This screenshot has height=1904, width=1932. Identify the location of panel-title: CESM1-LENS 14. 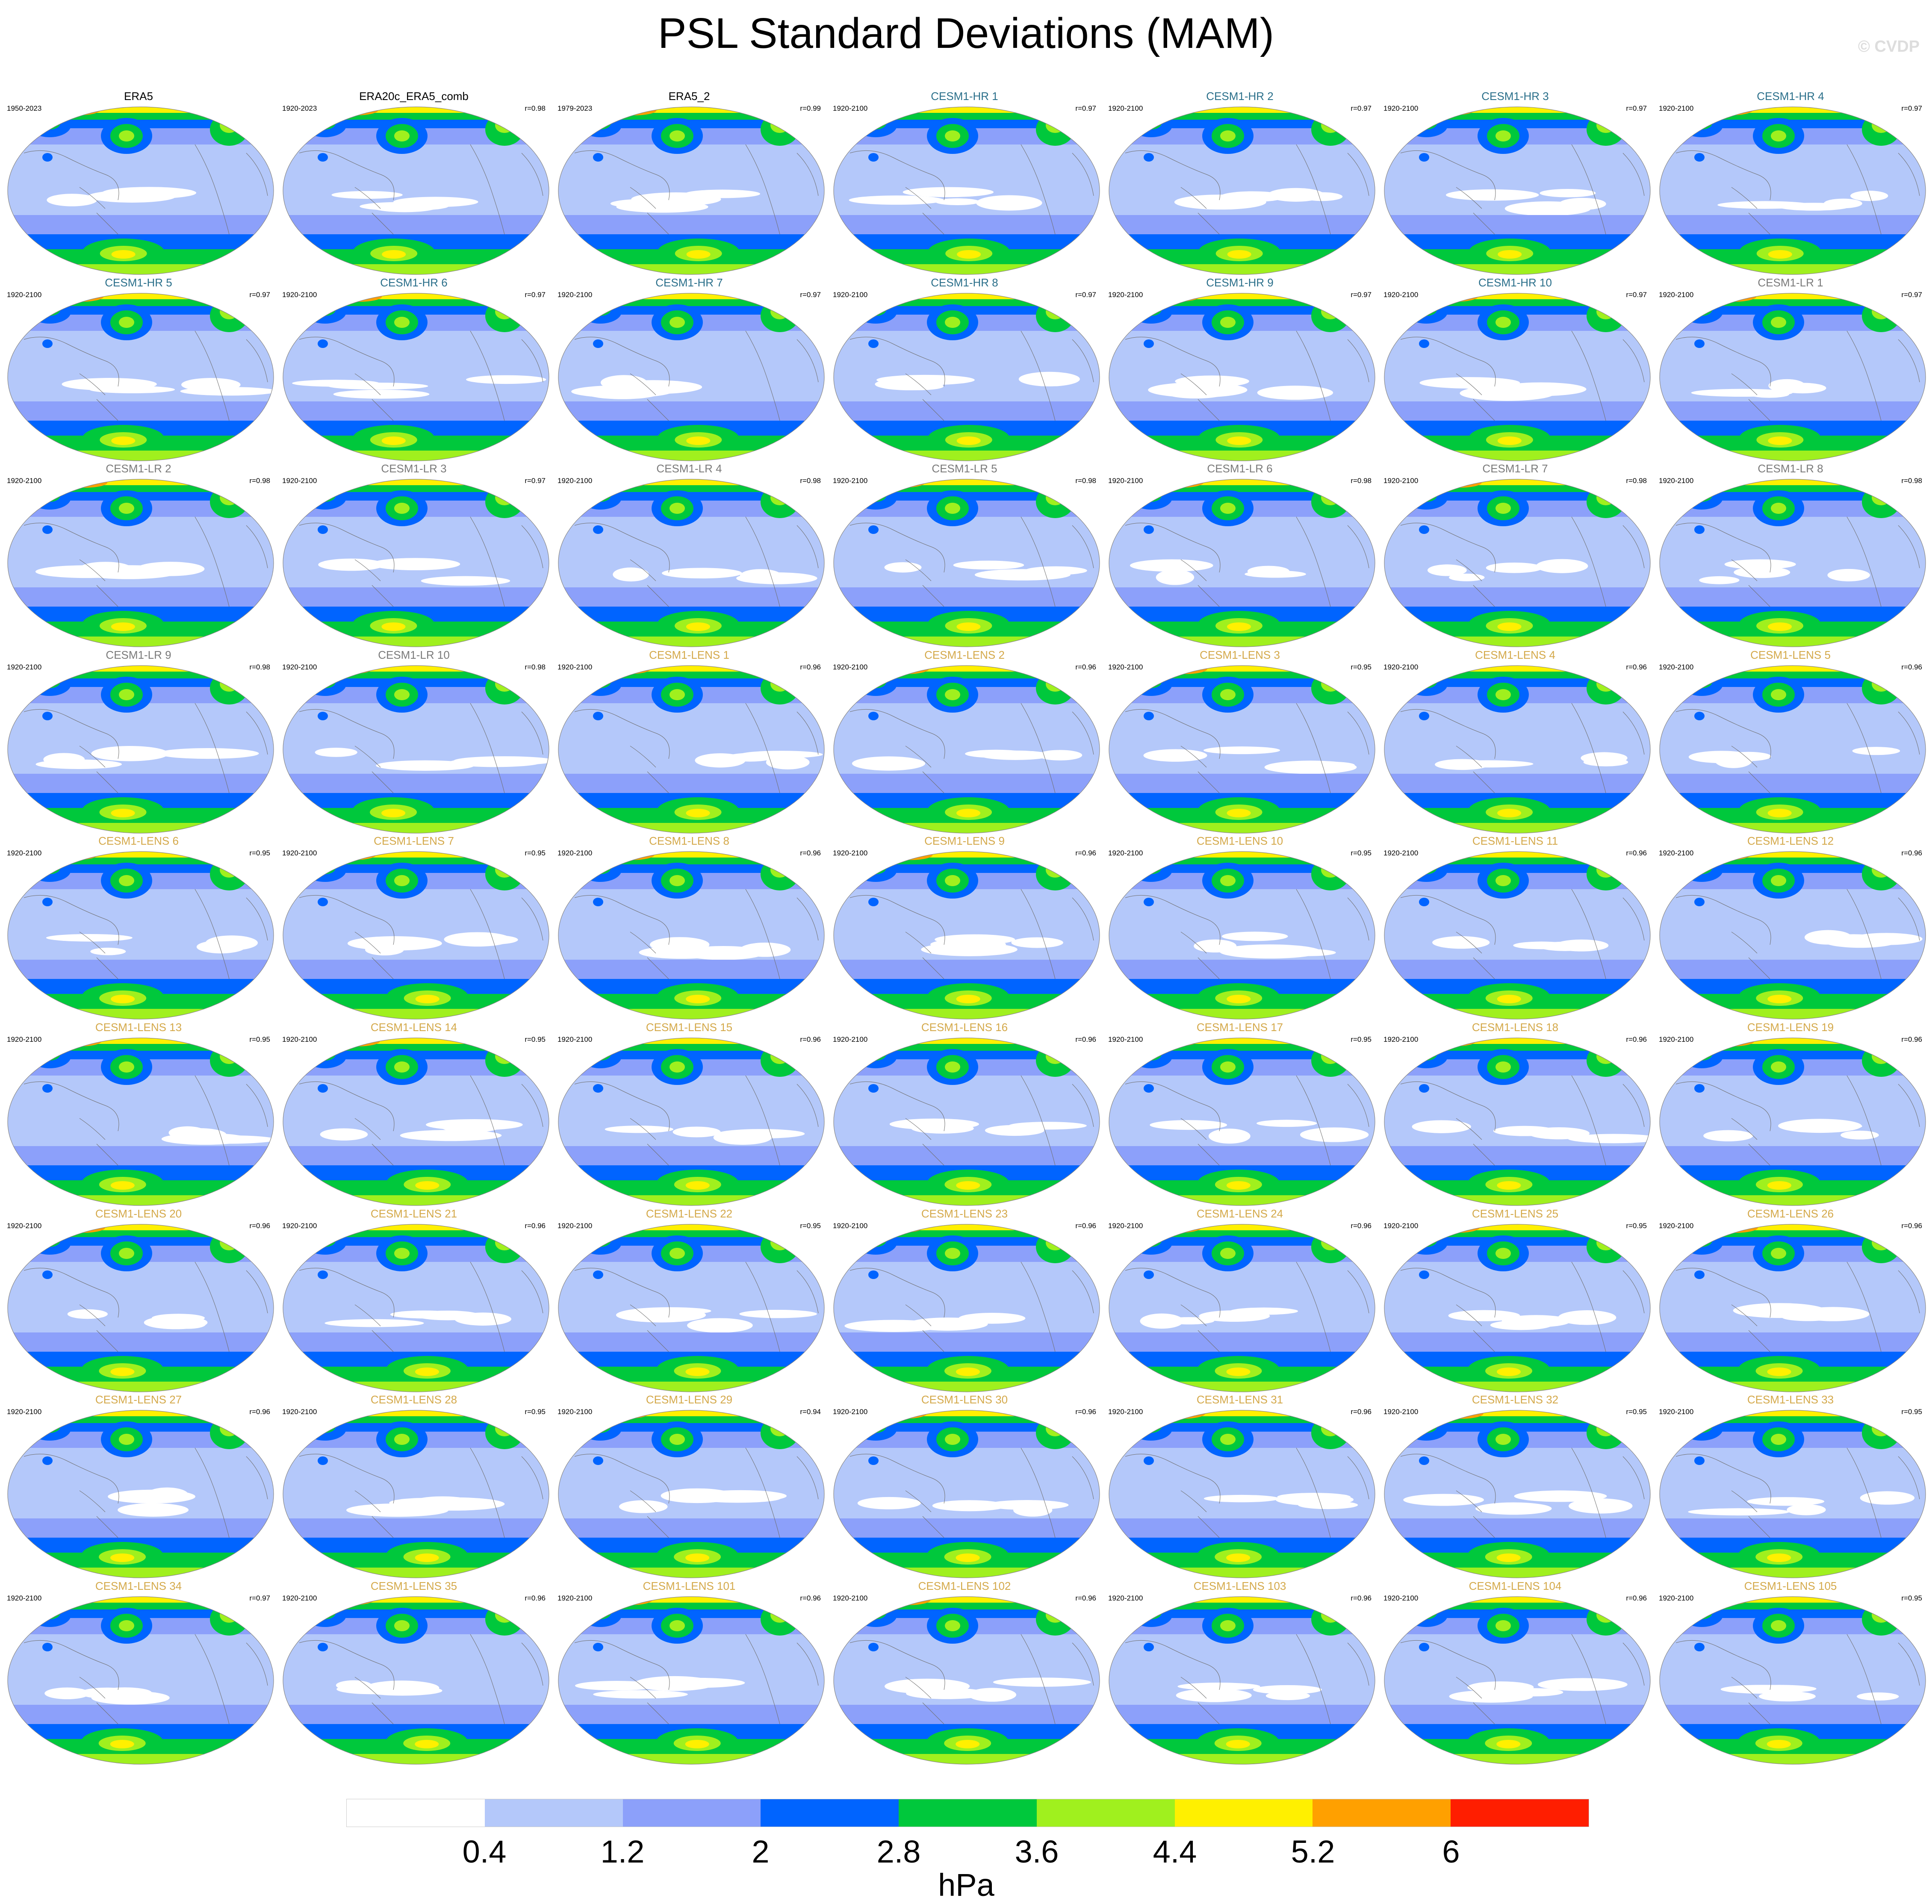
(414, 1027).